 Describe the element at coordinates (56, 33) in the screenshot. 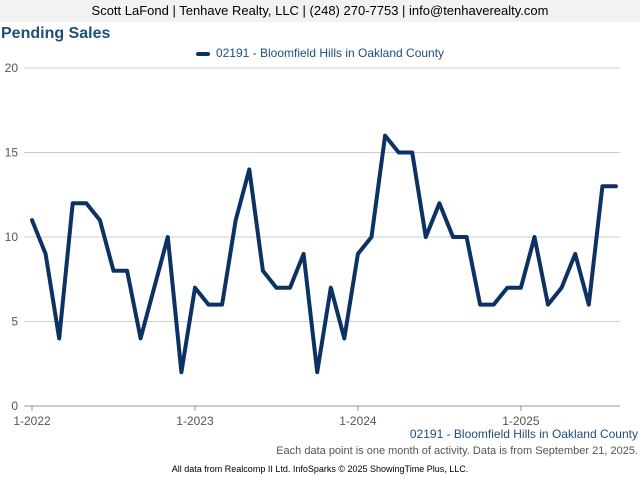

I see `page-title: Pending Sales` at that location.